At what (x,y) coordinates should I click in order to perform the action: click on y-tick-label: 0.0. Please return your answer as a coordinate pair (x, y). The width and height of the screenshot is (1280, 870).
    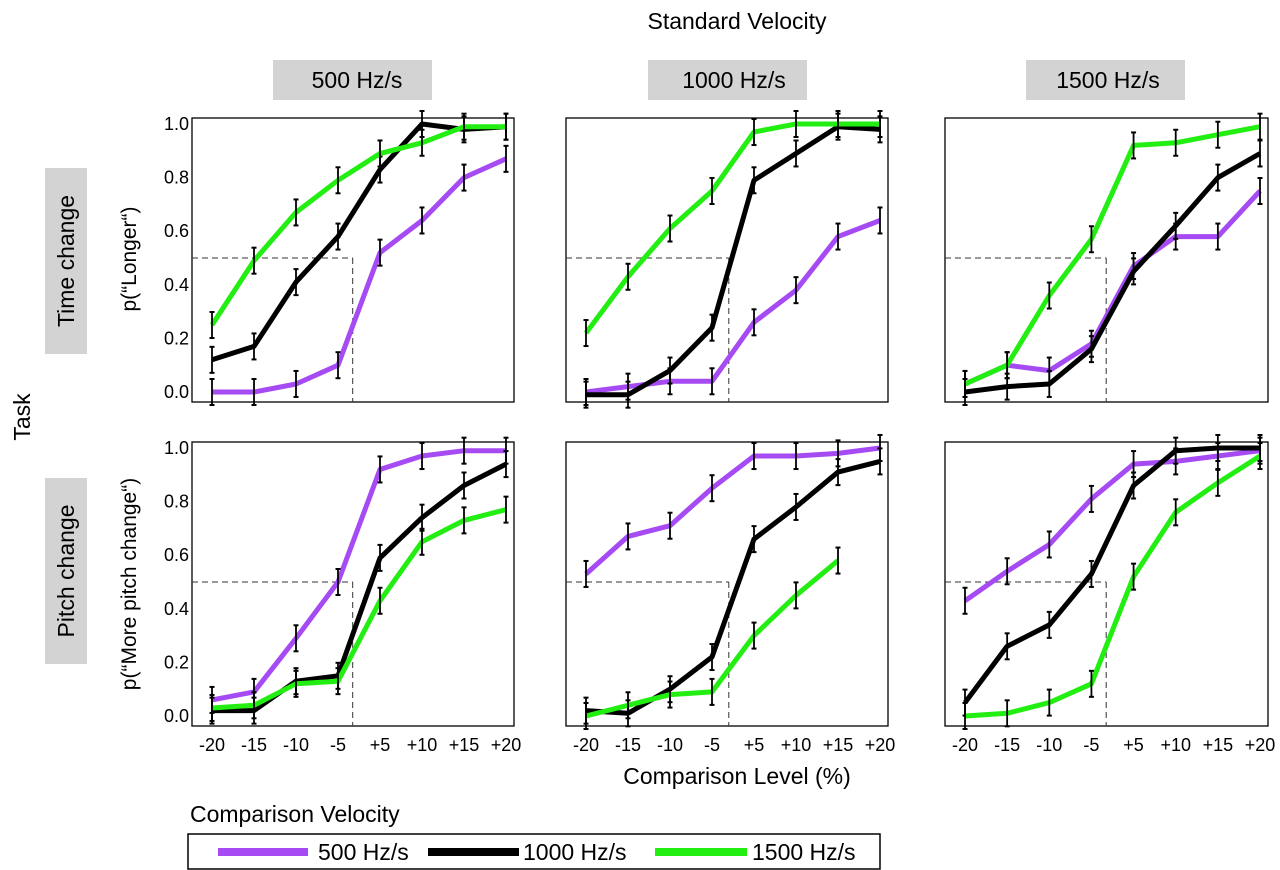
    Looking at the image, I should click on (176, 716).